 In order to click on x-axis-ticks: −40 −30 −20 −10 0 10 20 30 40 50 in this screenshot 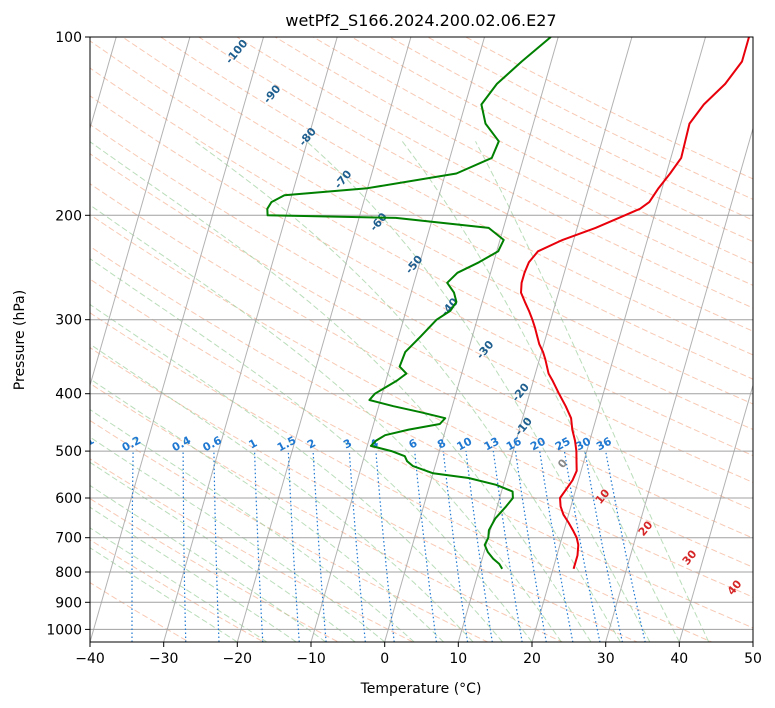, I will do `click(418, 654)`.